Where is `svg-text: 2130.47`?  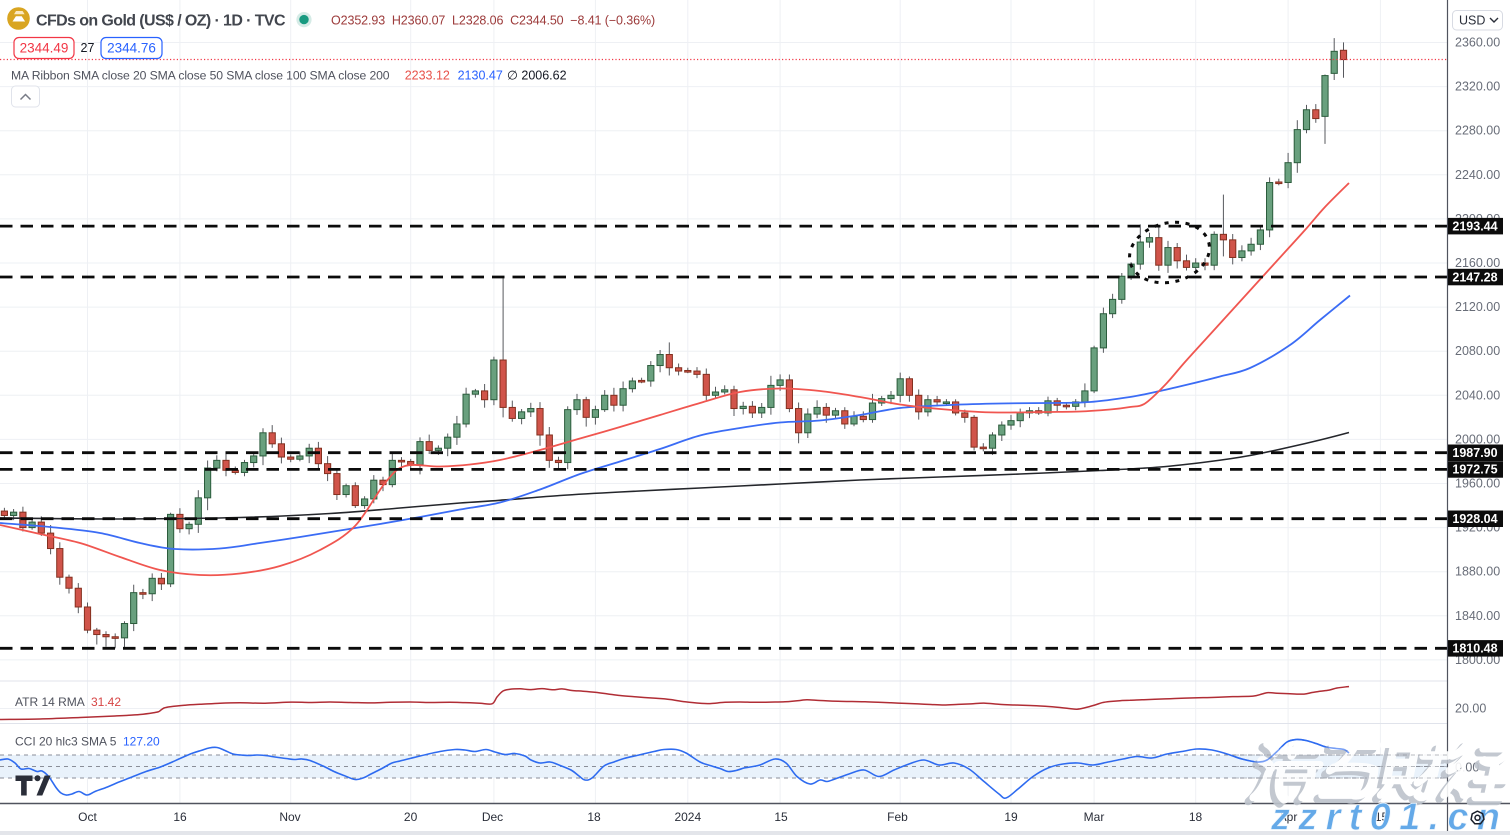
svg-text: 2130.47 is located at coordinates (480, 76).